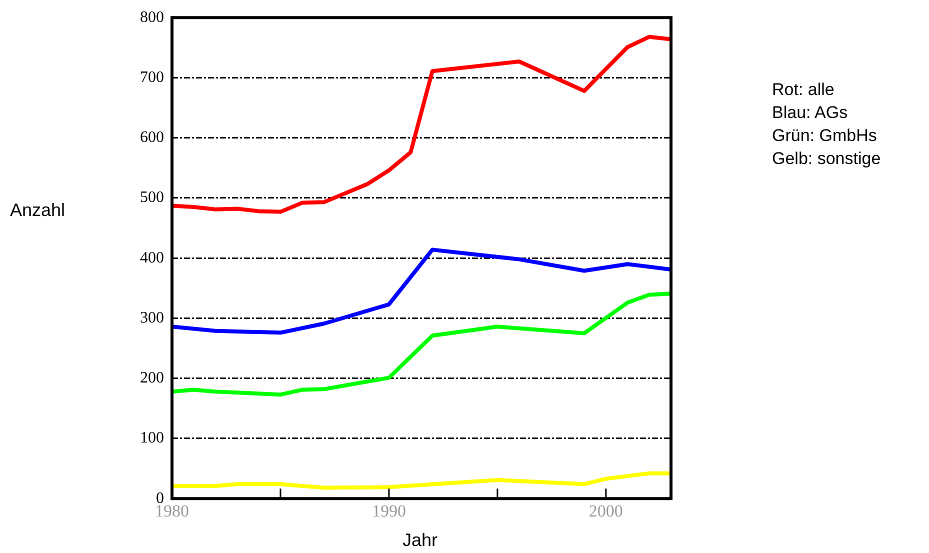 This screenshot has height=553, width=929. Describe the element at coordinates (152, 257) in the screenshot. I see `y-tick-label: 400` at that location.